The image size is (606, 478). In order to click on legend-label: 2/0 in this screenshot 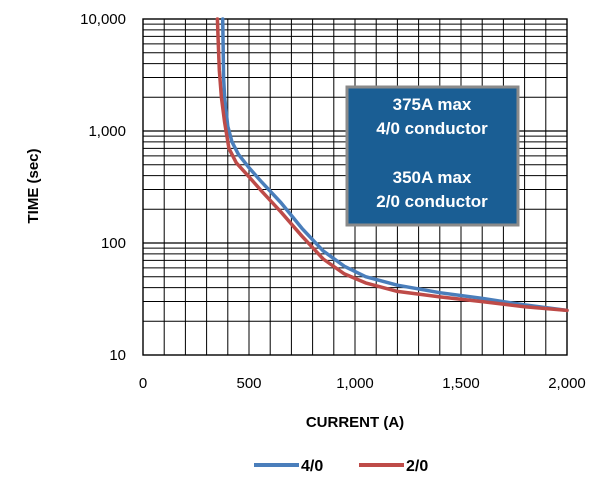, I will do `click(417, 466)`.